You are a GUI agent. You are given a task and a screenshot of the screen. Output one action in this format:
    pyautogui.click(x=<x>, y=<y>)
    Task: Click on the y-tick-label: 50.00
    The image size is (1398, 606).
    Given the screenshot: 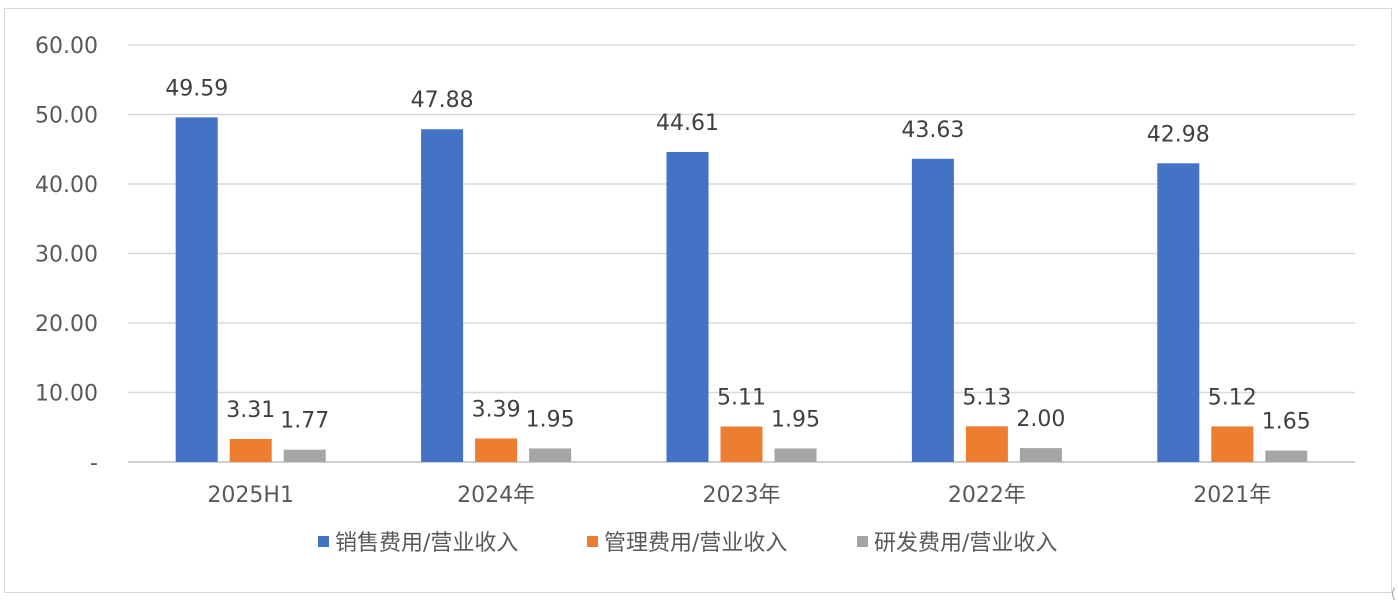 What is the action you would take?
    pyautogui.click(x=66, y=116)
    